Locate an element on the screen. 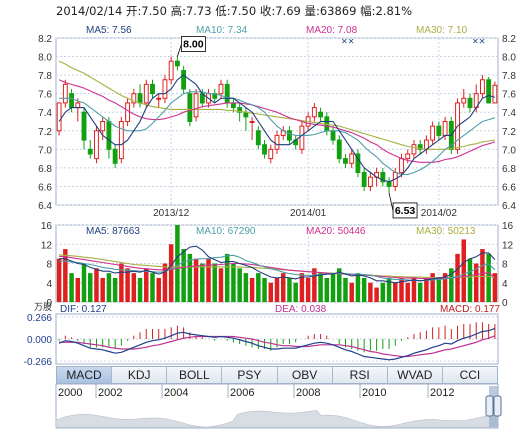 The height and width of the screenshot is (429, 527). tab-boll: BOLL is located at coordinates (195, 375).